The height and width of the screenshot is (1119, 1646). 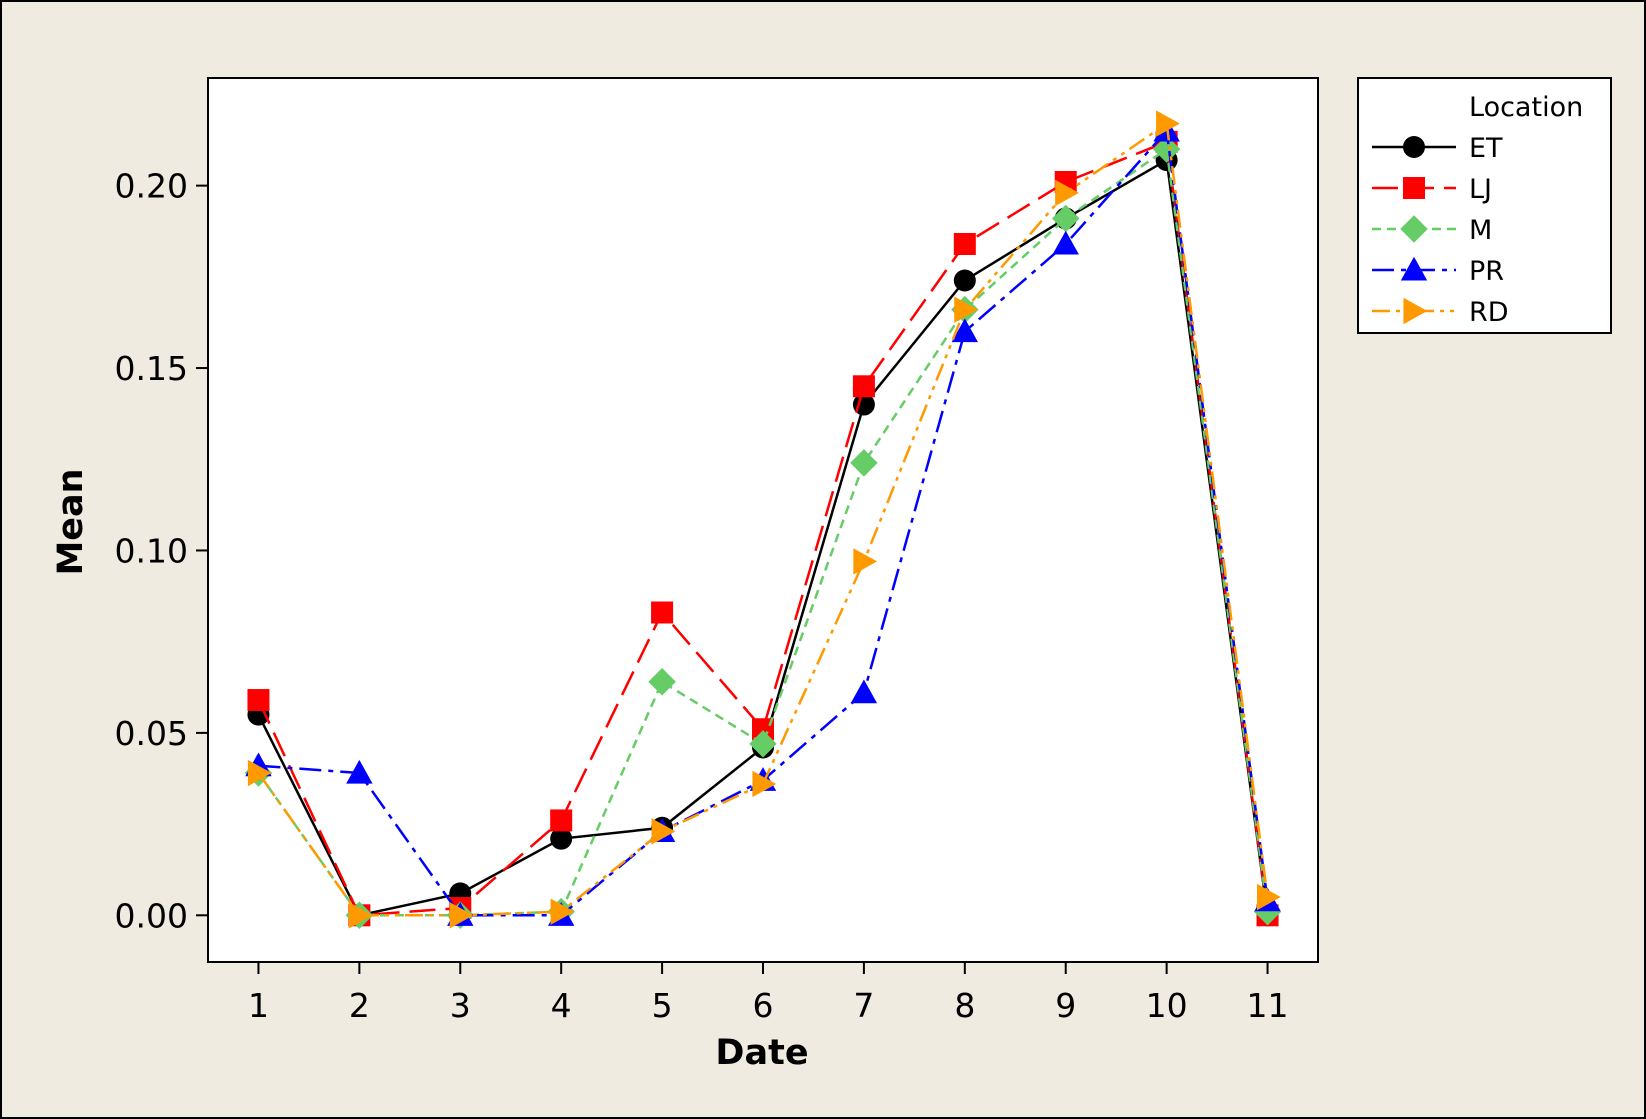 I want to click on legend-label: M, so click(x=1480, y=230).